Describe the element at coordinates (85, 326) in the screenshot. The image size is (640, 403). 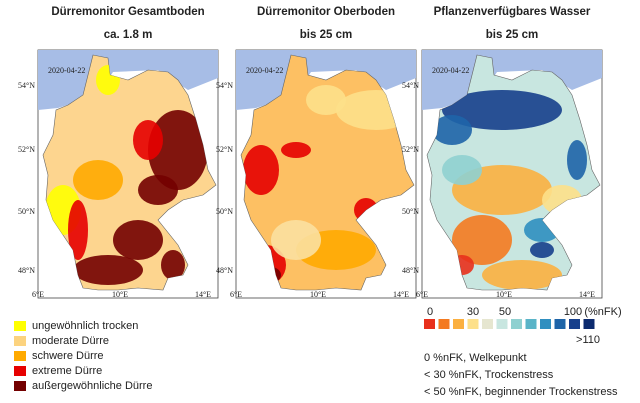
I see `legend-label: ungewöhnlich trocken` at that location.